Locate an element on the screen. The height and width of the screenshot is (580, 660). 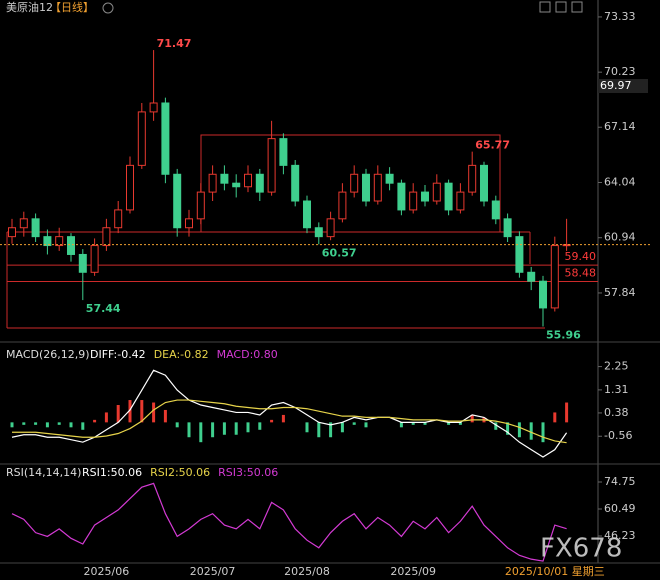
x-tick-label: 2025/08 is located at coordinates (307, 571).